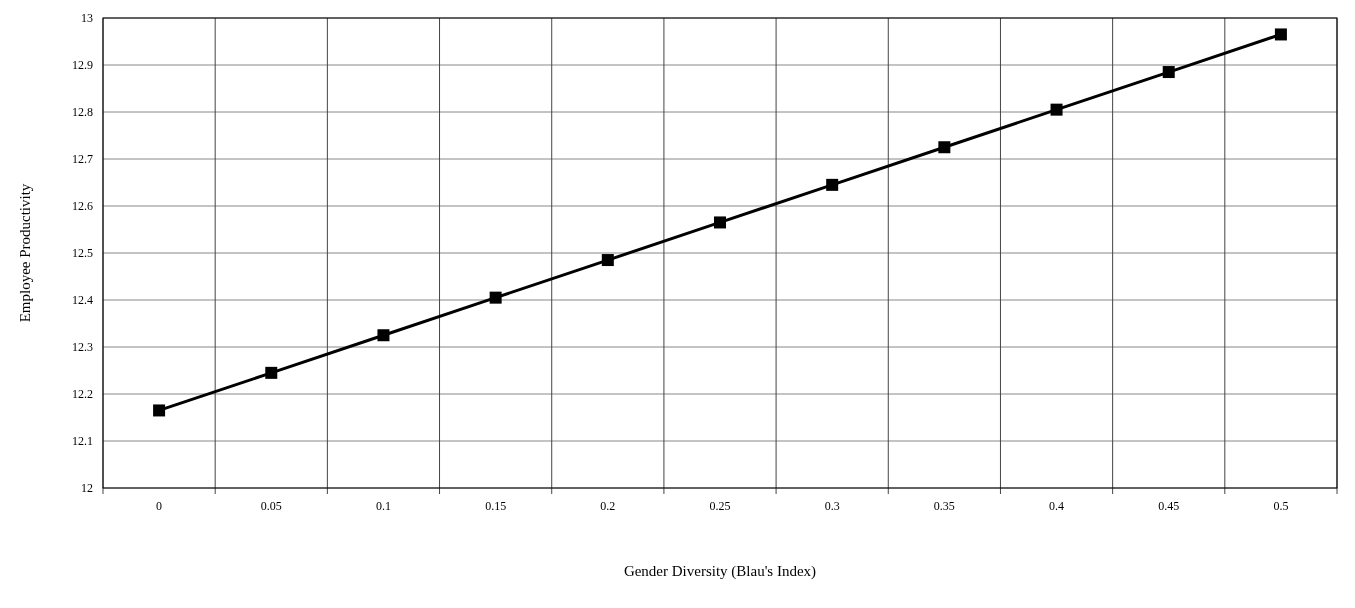  Describe the element at coordinates (944, 506) in the screenshot. I see `x-tick-label: 0.35` at that location.